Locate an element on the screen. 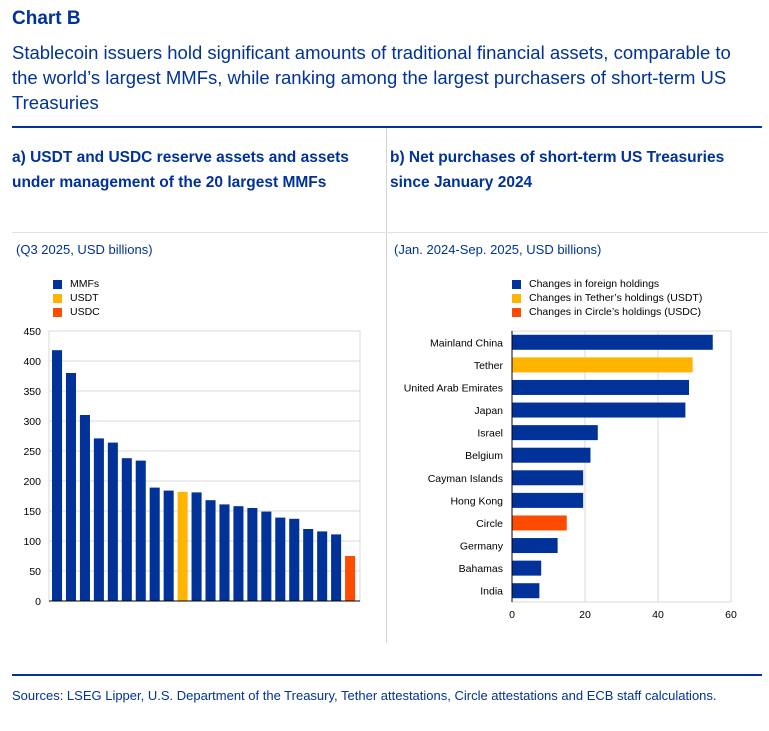 The height and width of the screenshot is (731, 769). category-label: Tether is located at coordinates (489, 366).